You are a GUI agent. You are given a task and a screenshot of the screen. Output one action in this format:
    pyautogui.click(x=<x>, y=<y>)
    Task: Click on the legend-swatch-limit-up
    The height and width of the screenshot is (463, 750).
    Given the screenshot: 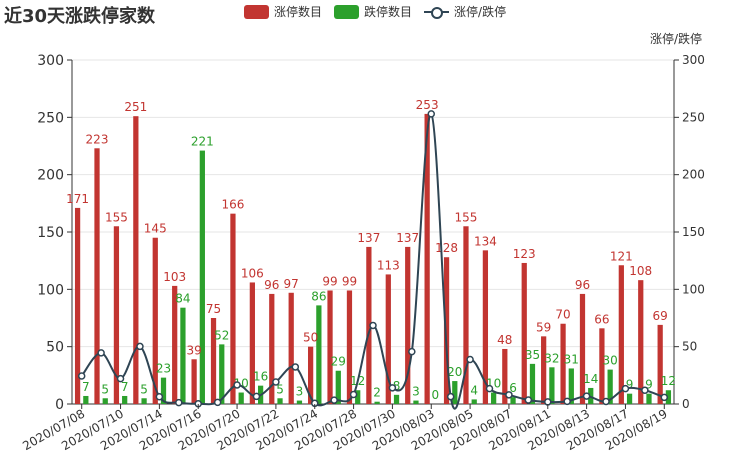 What is the action you would take?
    pyautogui.click(x=256, y=11)
    